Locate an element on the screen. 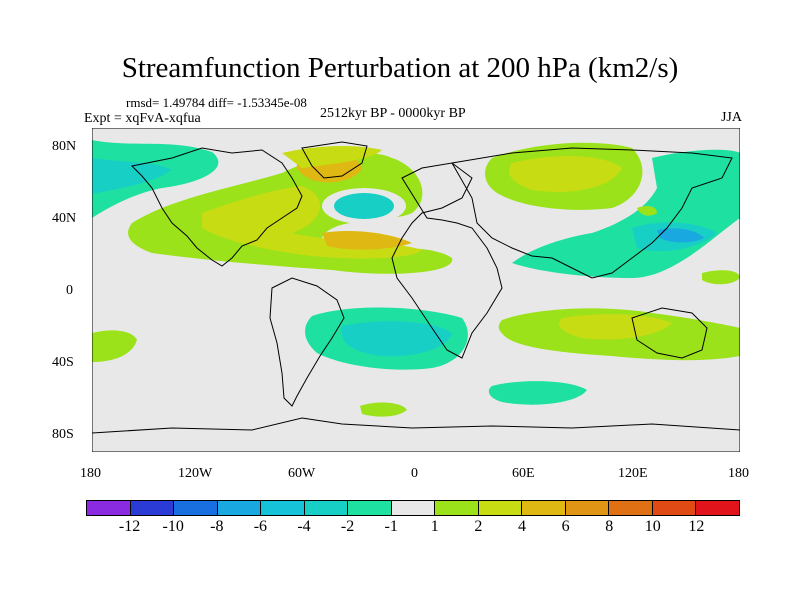 The height and width of the screenshot is (600, 800). colorbar is located at coordinates (413, 508).